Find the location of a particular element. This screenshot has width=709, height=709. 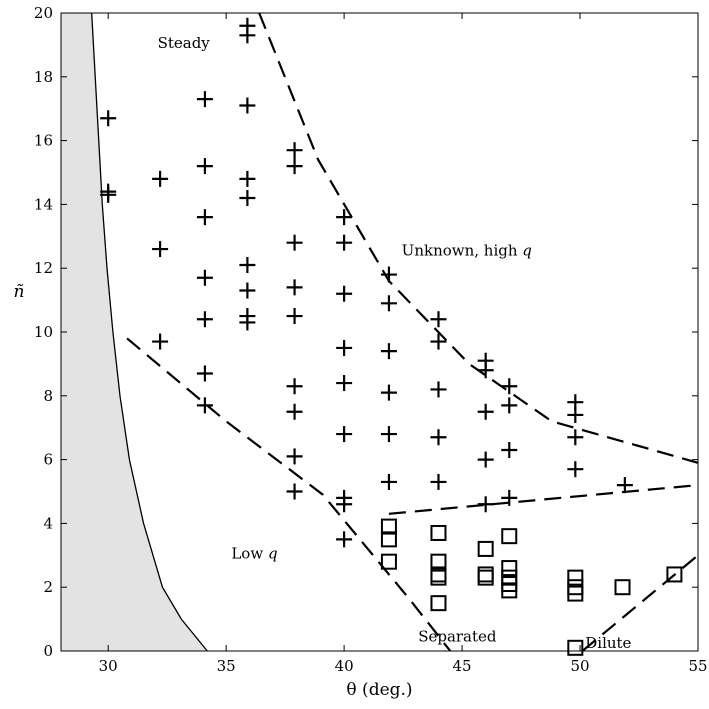

x-tick-label: 30 is located at coordinates (108, 666).